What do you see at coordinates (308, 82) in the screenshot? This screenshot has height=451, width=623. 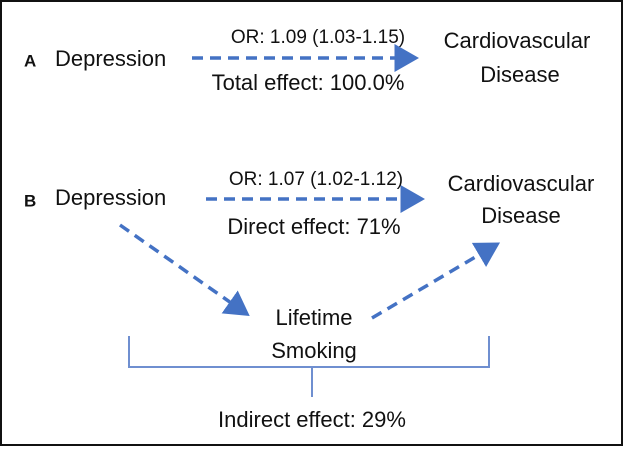 I see `effect-label: Total effect: 100.0%` at bounding box center [308, 82].